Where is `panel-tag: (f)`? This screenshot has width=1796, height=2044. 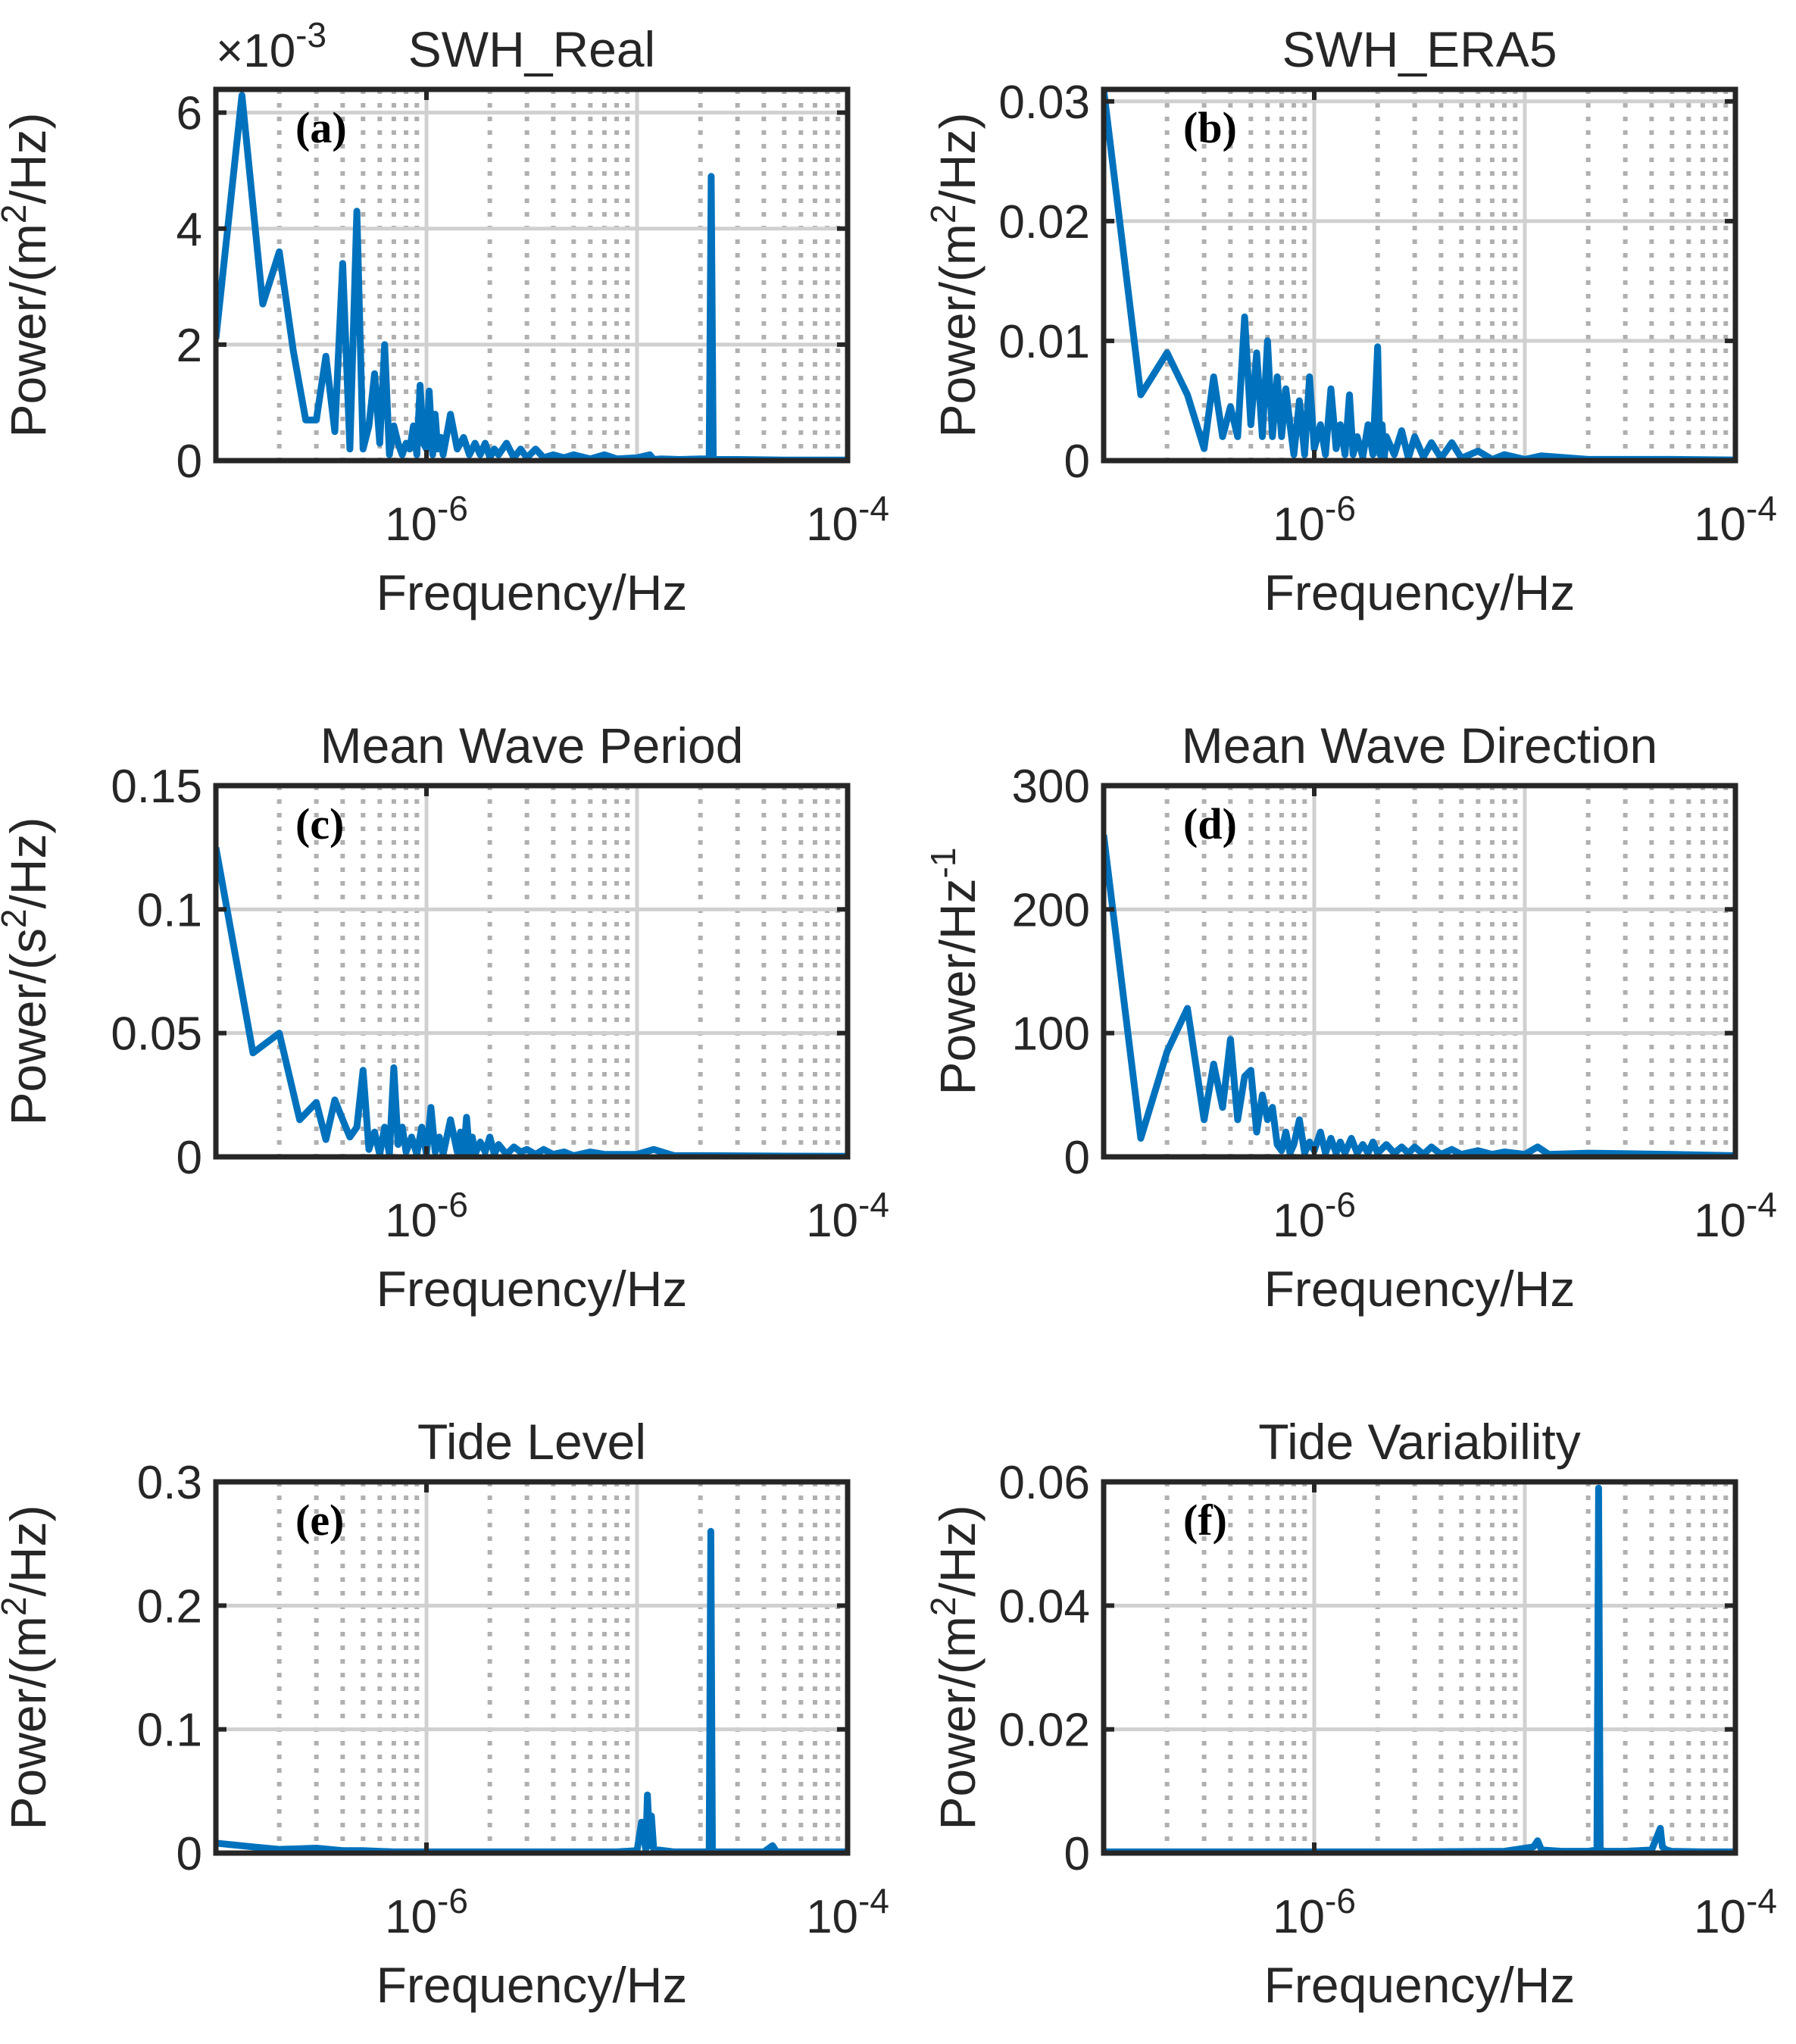 panel-tag: (f) is located at coordinates (1205, 1520).